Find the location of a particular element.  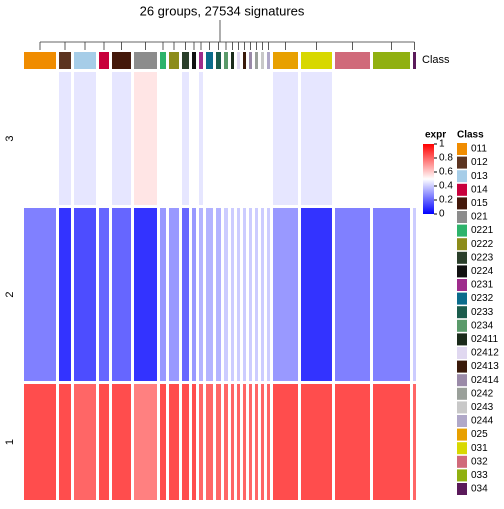

legend-label: 021 is located at coordinates (479, 217).